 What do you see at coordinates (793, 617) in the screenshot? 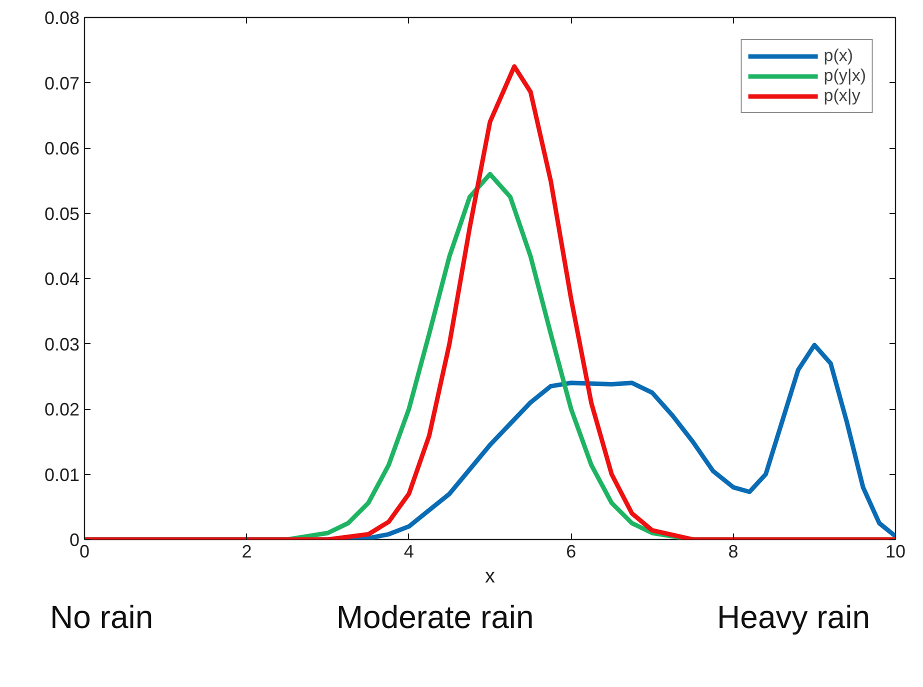
I see `text: Heavy rain` at bounding box center [793, 617].